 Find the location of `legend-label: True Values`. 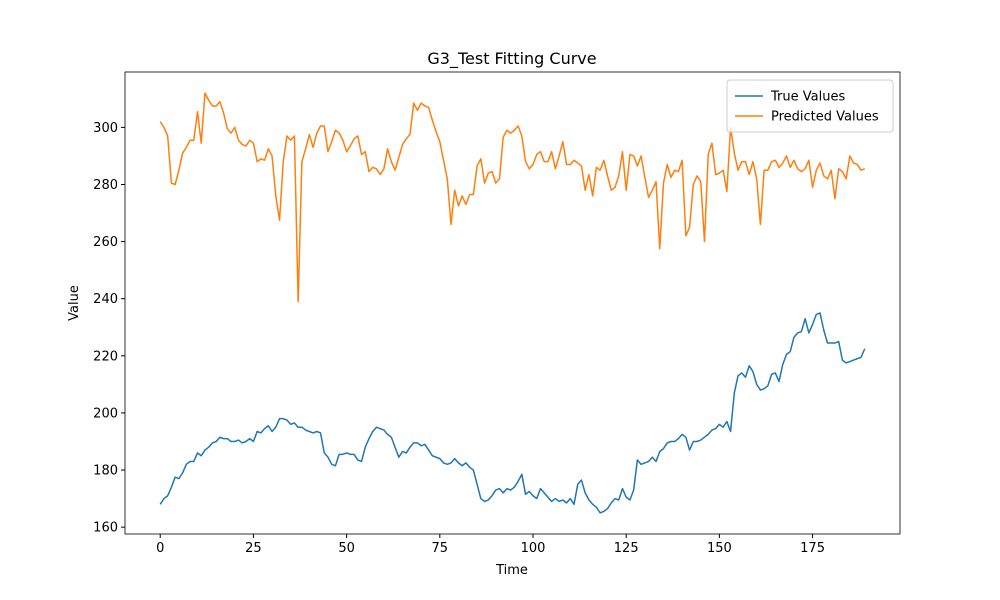

legend-label: True Values is located at coordinates (807, 97).